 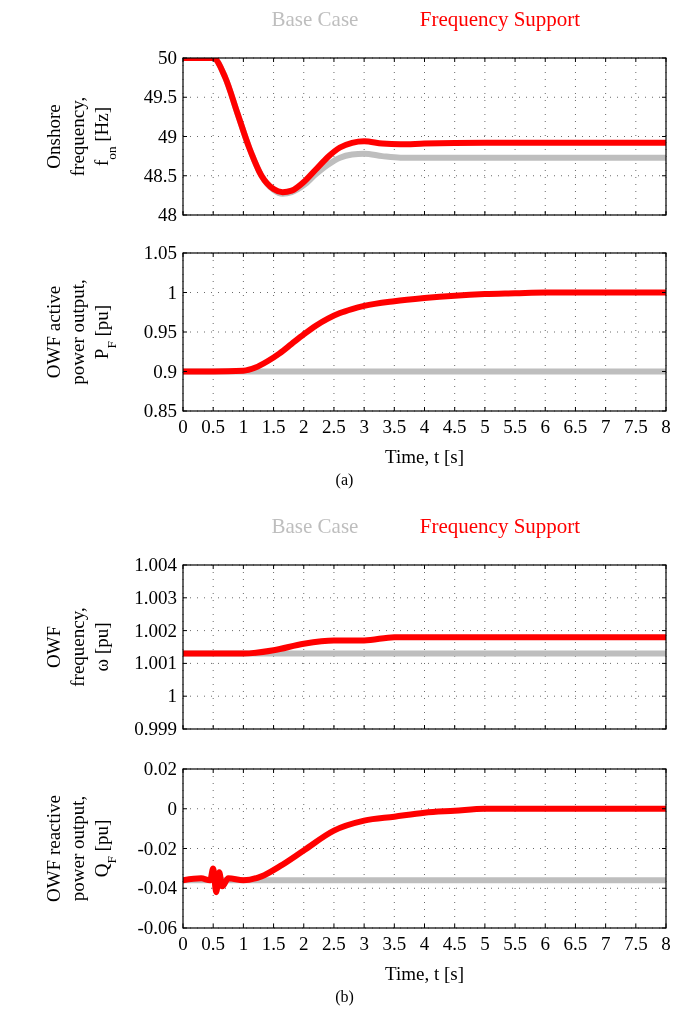 What do you see at coordinates (155, 663) in the screenshot?
I see `y-tick-label: 1.001` at bounding box center [155, 663].